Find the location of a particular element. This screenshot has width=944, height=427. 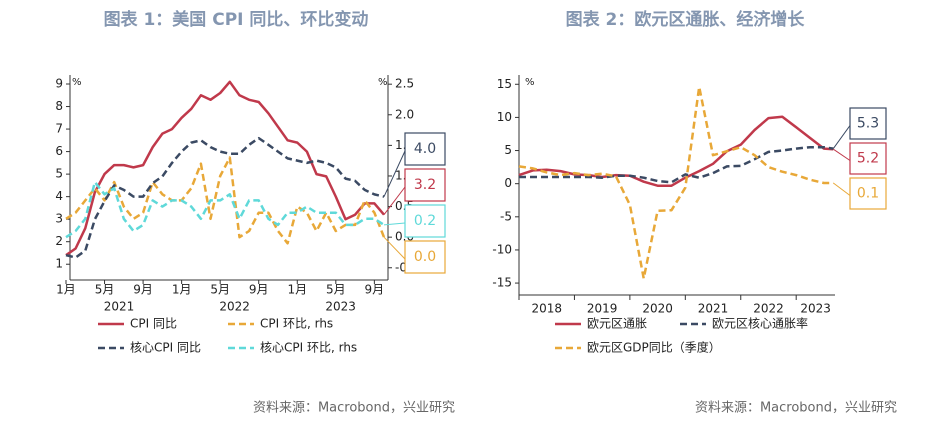

end-label: 0.0 is located at coordinates (425, 257).